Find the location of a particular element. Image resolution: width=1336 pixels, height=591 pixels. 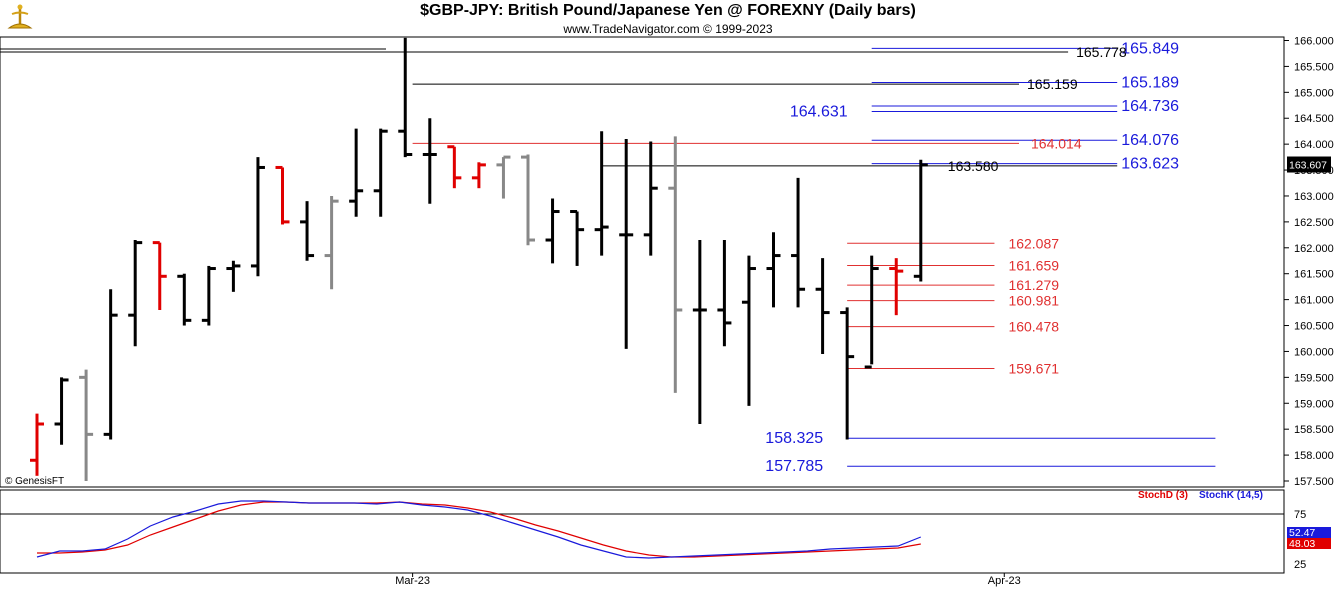

price-tick-label: 164.500 is located at coordinates (1314, 119).